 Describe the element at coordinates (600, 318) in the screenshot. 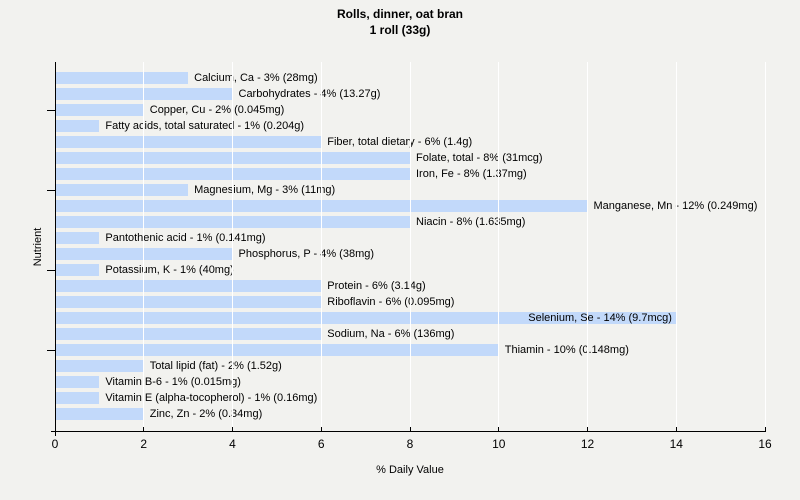

I see `bar-label: Selenium, Se - 14% (9.7mcg)` at that location.